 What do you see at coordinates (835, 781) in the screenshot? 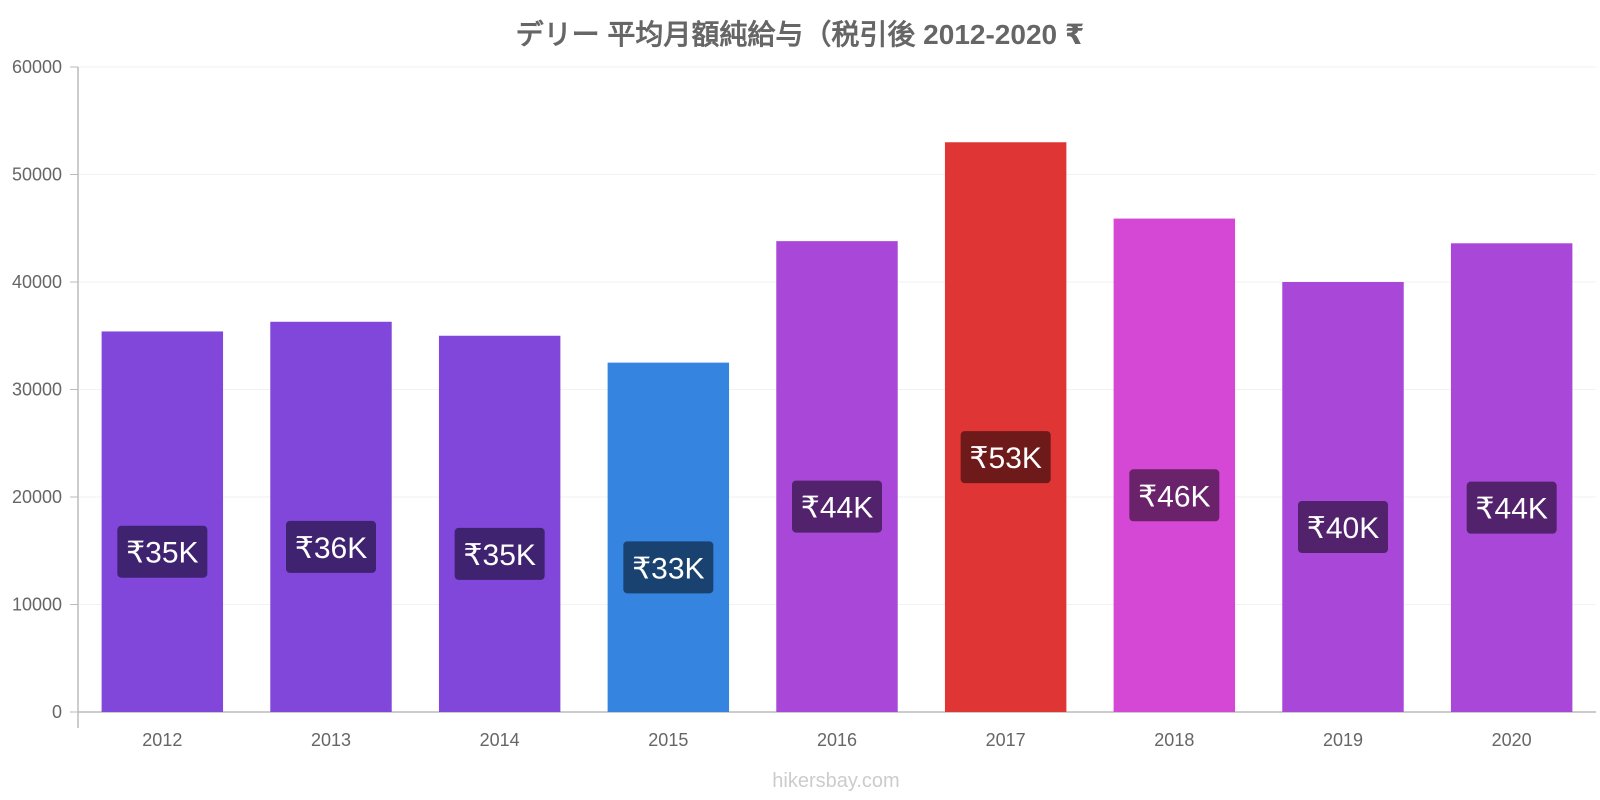
I see `watermark-text: hikersbay.com` at bounding box center [835, 781].